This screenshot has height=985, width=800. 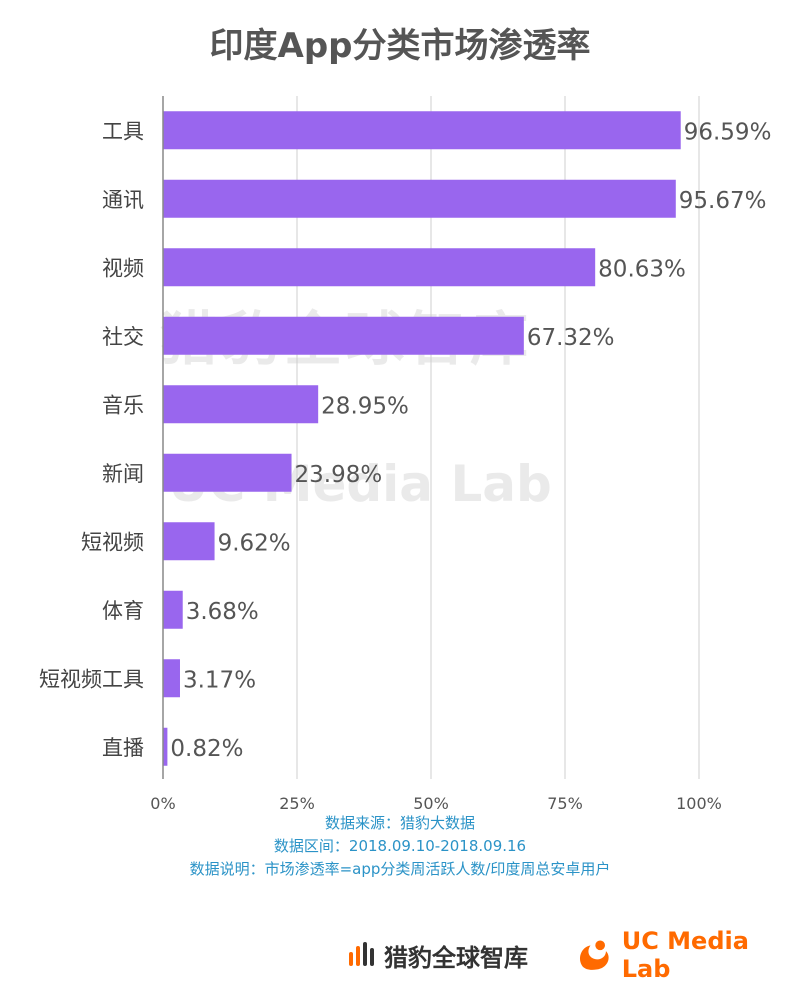 I want to click on data-label: 3.68%, so click(x=222, y=612).